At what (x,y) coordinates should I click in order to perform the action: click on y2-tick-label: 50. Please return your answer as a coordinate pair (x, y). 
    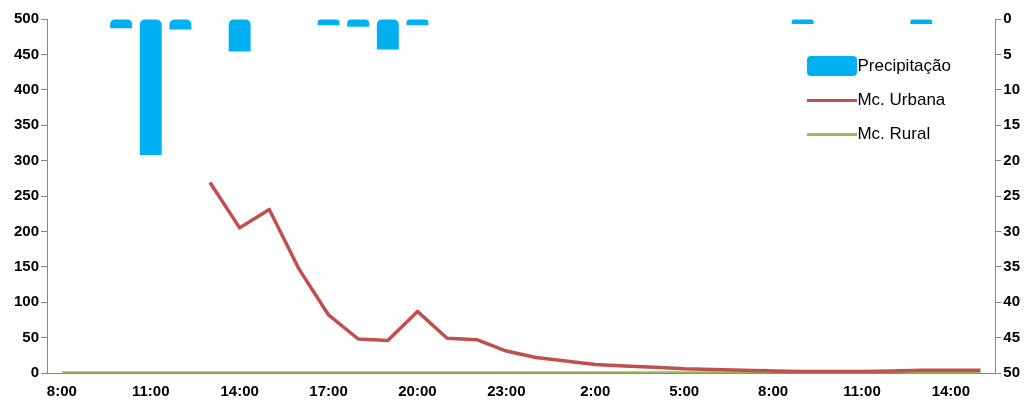
    Looking at the image, I should click on (1011, 372).